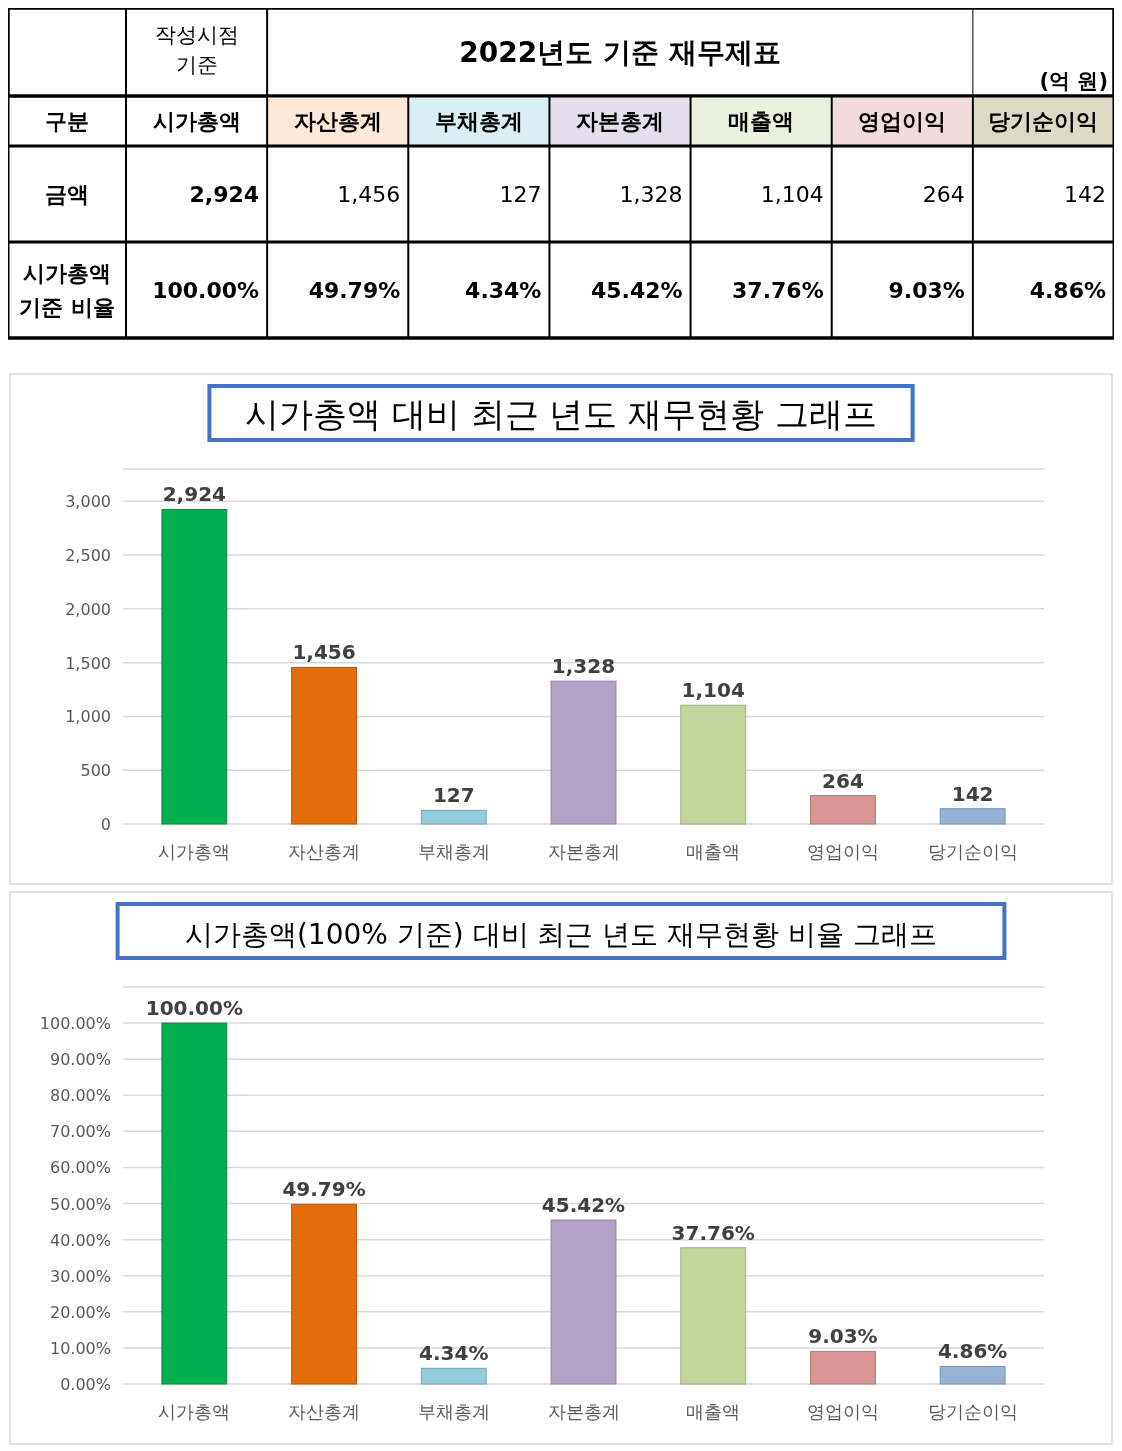  Describe the element at coordinates (902, 121) in the screenshot. I see `category-label: 영업이익` at that location.